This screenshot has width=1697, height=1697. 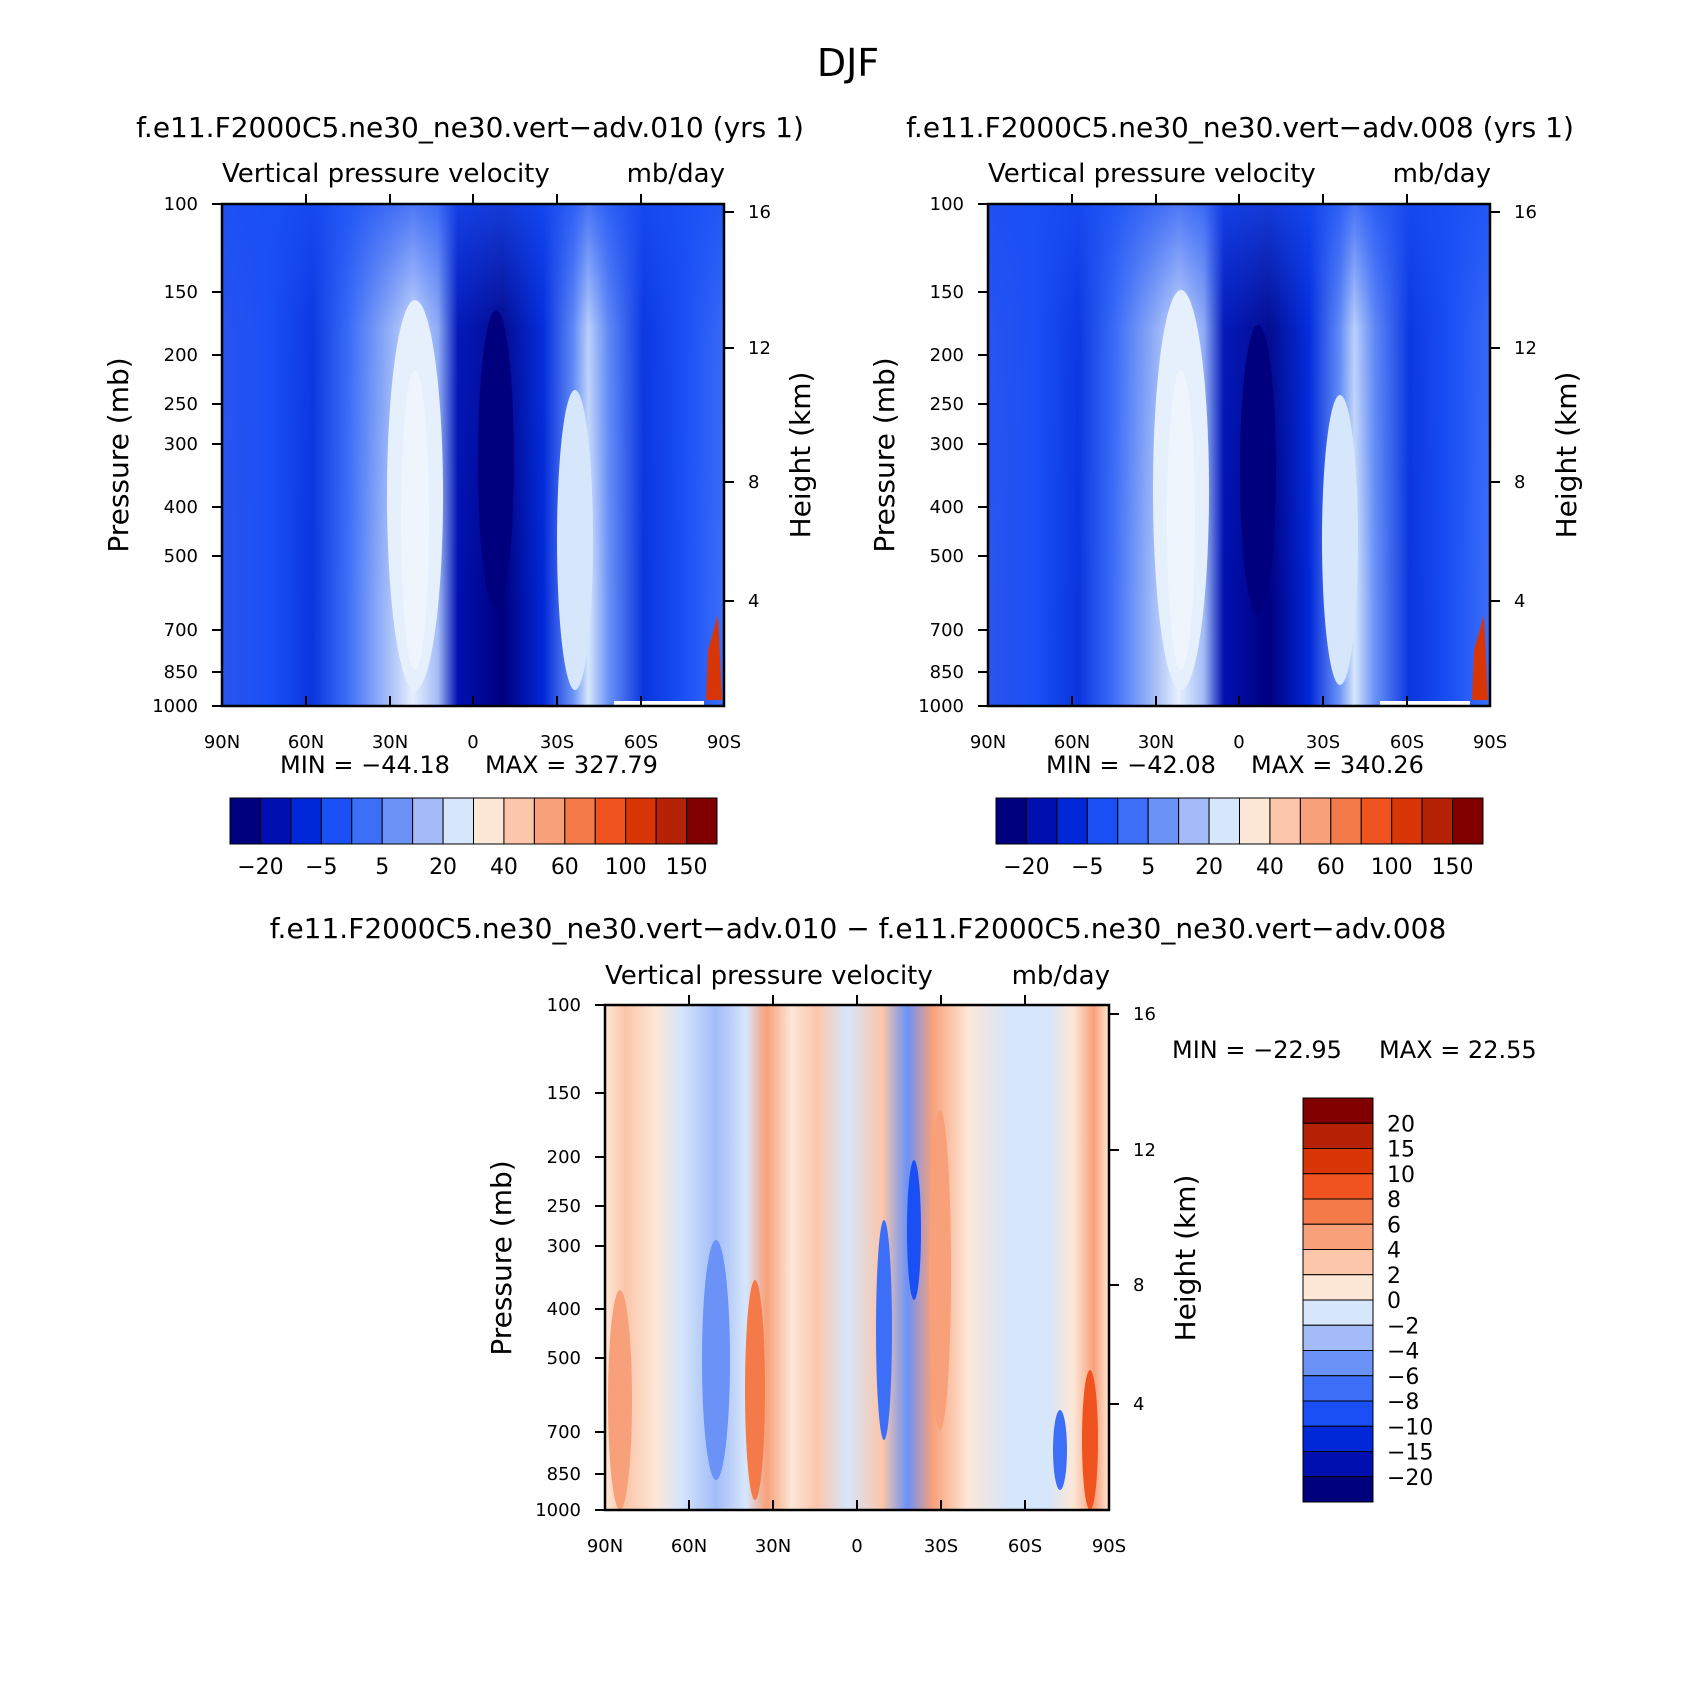 I want to click on panel-3-xtick-90n: 90N, so click(x=605, y=1528).